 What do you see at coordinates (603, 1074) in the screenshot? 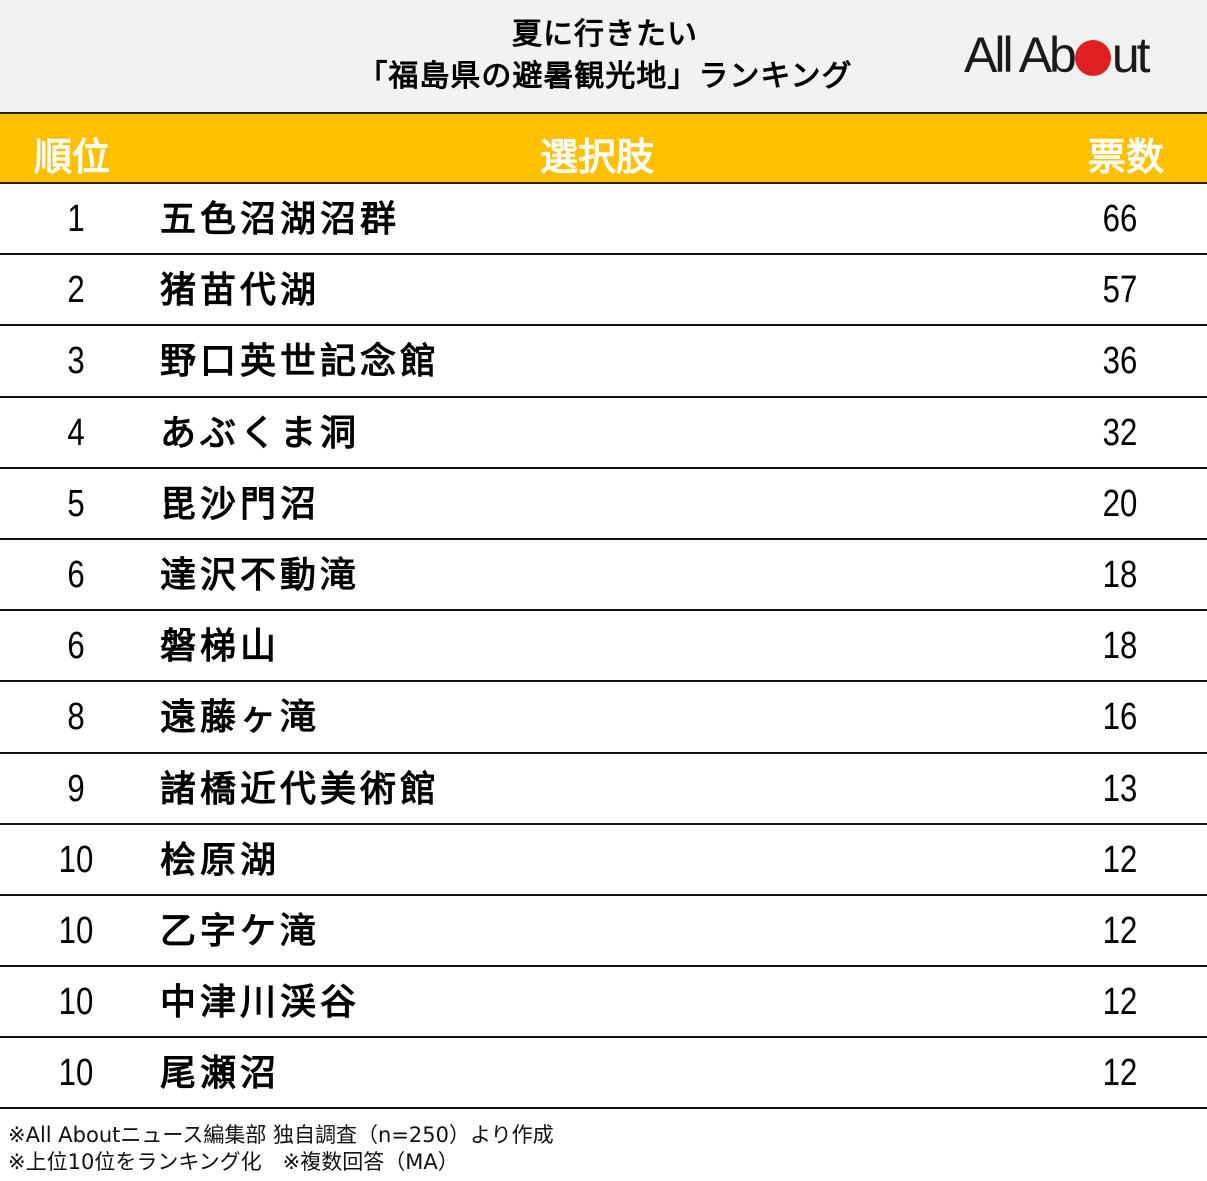
I see `table-row: 10 尾瀬沼 12` at bounding box center [603, 1074].